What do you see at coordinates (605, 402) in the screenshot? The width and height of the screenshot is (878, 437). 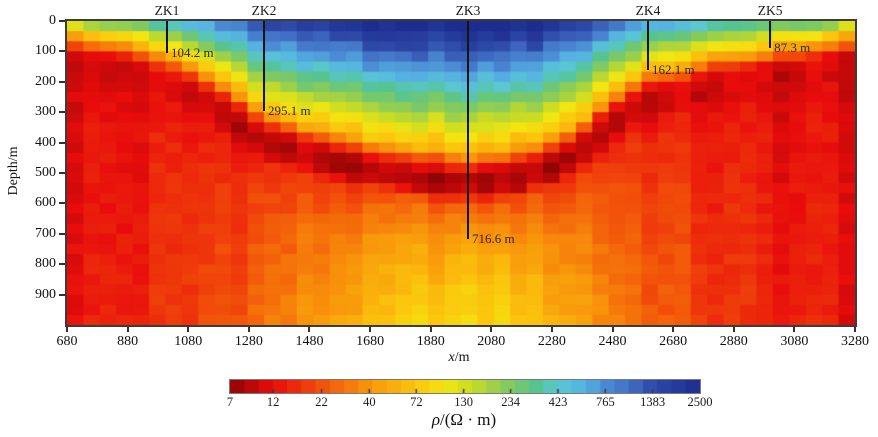 I see `colorbar-tick-label: 765` at bounding box center [605, 402].